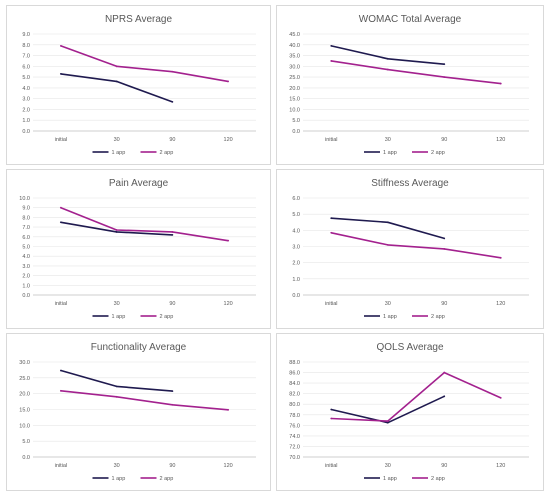  Describe the element at coordinates (294, 100) in the screenshot. I see `y-tick-label: 15.0` at that location.